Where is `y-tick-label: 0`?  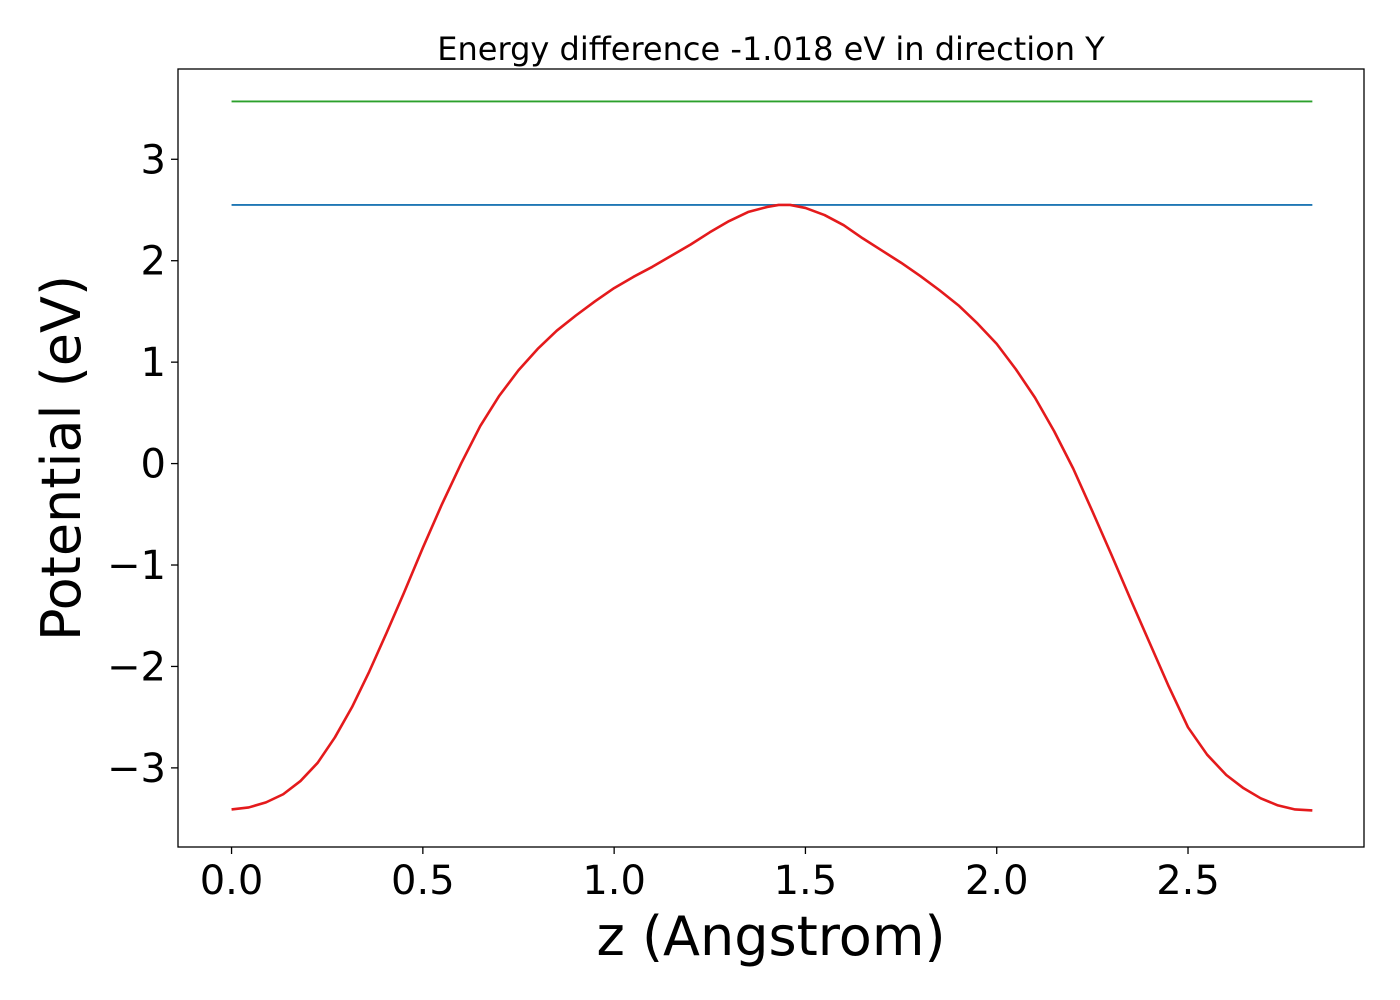
y-tick-label: 0 is located at coordinates (153, 465).